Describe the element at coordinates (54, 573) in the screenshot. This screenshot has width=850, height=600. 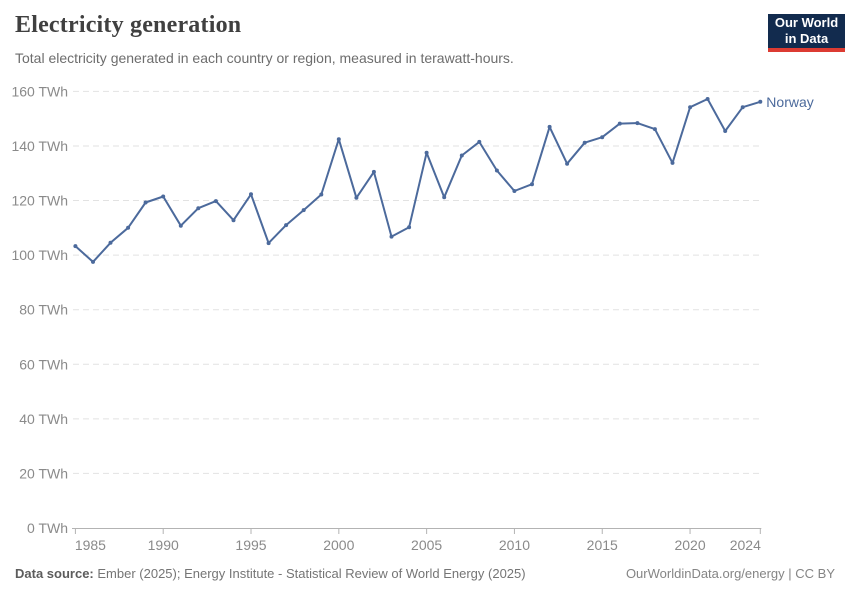
I see `data-source-label: Data source:` at that location.